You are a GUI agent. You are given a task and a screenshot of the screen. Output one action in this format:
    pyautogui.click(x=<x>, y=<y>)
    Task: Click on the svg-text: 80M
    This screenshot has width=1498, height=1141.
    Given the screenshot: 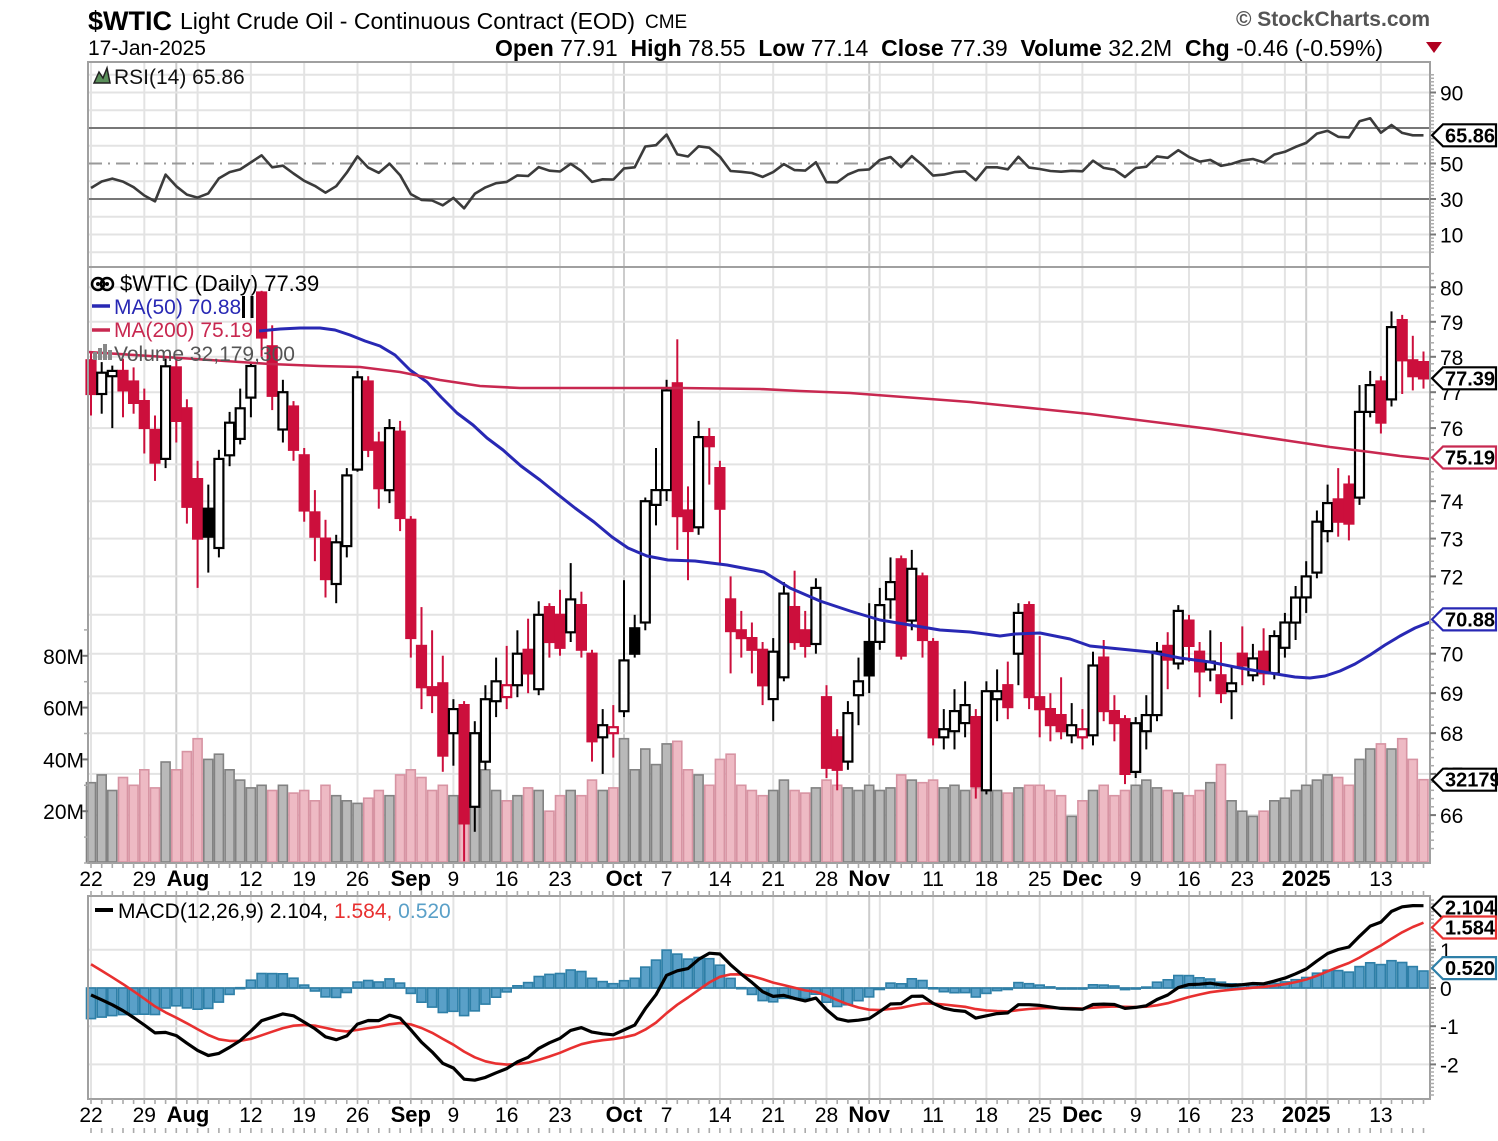 What is the action you would take?
    pyautogui.click(x=63, y=657)
    